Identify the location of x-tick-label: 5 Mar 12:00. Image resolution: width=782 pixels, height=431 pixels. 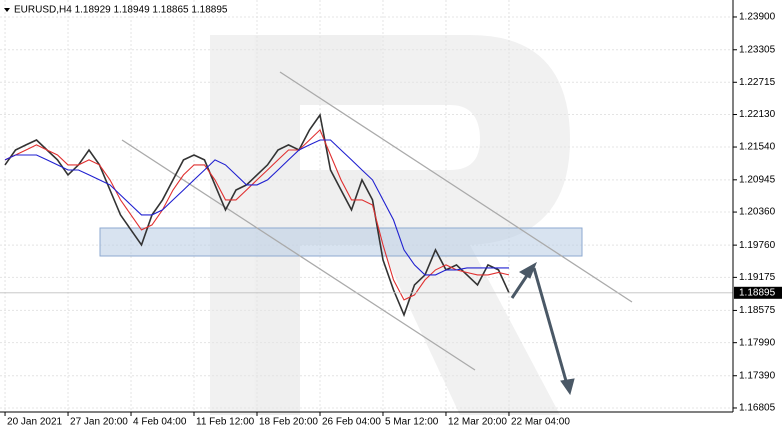
(412, 422).